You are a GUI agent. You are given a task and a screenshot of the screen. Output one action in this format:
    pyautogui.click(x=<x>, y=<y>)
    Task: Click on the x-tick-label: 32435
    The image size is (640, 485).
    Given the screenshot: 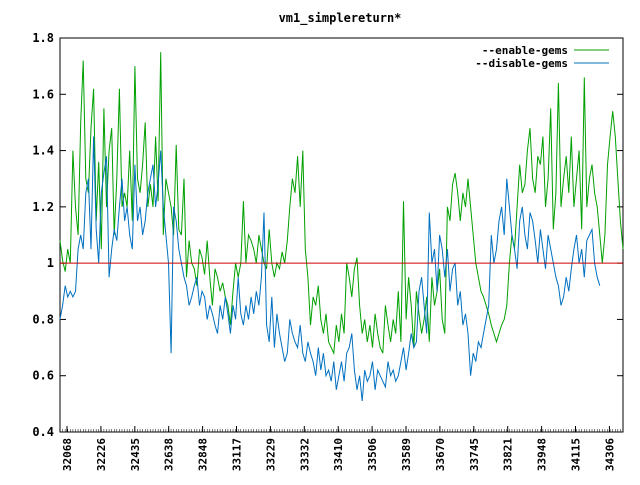 What is the action you would take?
    pyautogui.click(x=135, y=454)
    